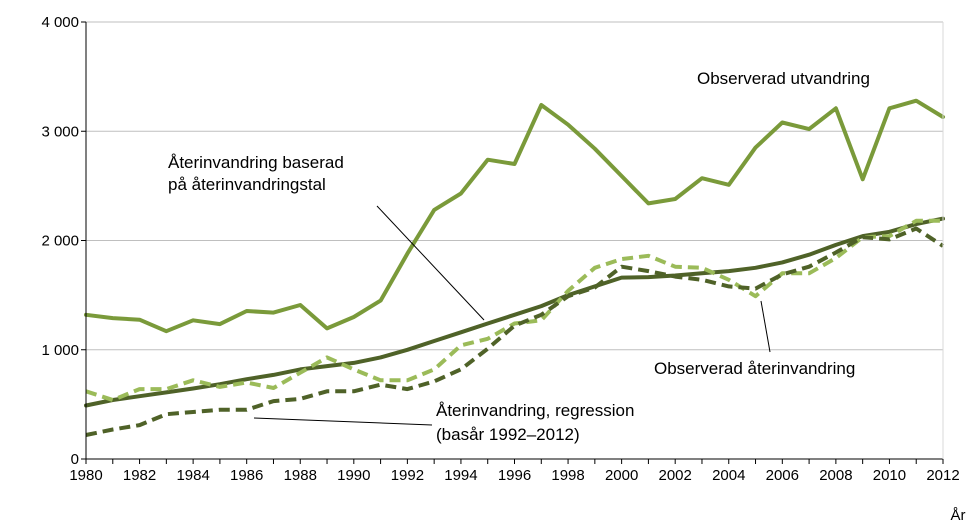 The image size is (971, 527). I want to click on y-tick-label: 4 000, so click(60, 22).